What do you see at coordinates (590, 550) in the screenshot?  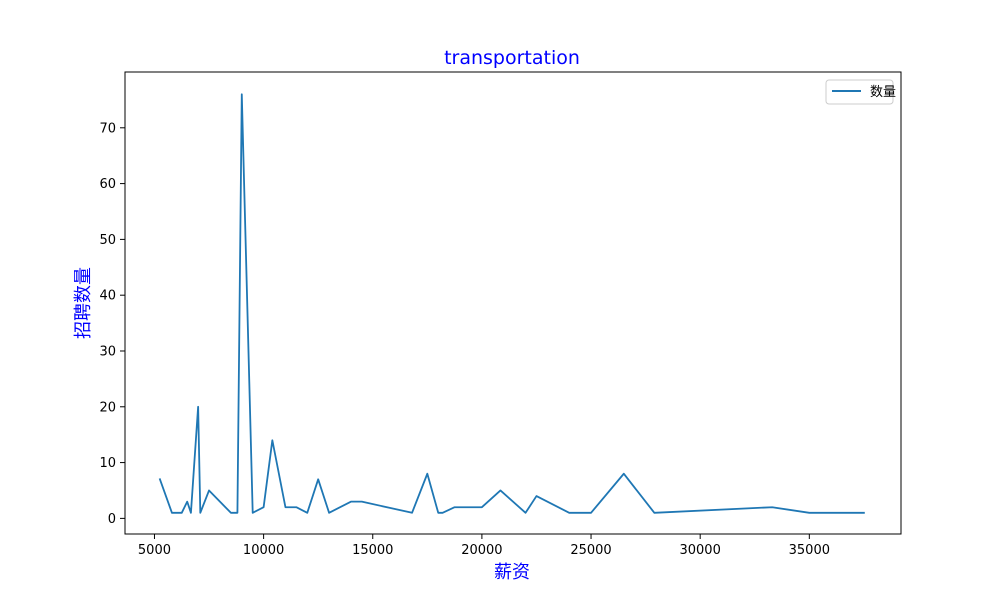 I see `x-tick-label: 25000` at bounding box center [590, 550].